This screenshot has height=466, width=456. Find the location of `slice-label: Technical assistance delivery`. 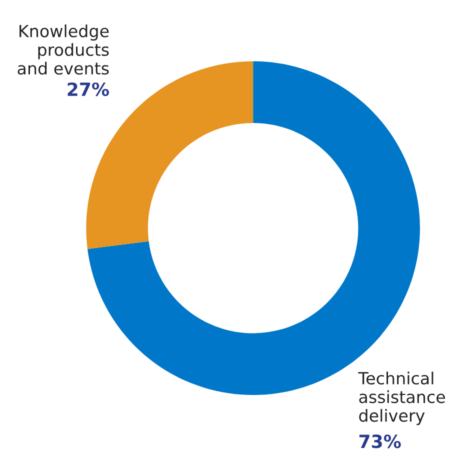

slice-label: Technical assistance delivery is located at coordinates (401, 399).